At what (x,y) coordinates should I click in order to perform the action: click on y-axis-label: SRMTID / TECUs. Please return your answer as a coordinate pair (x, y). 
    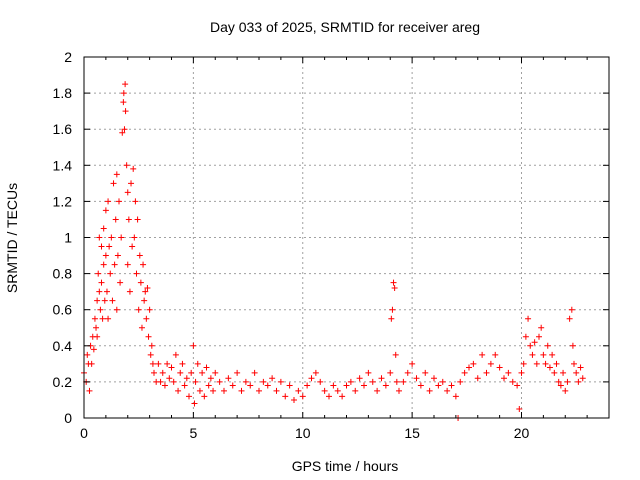
    Looking at the image, I should click on (12, 238).